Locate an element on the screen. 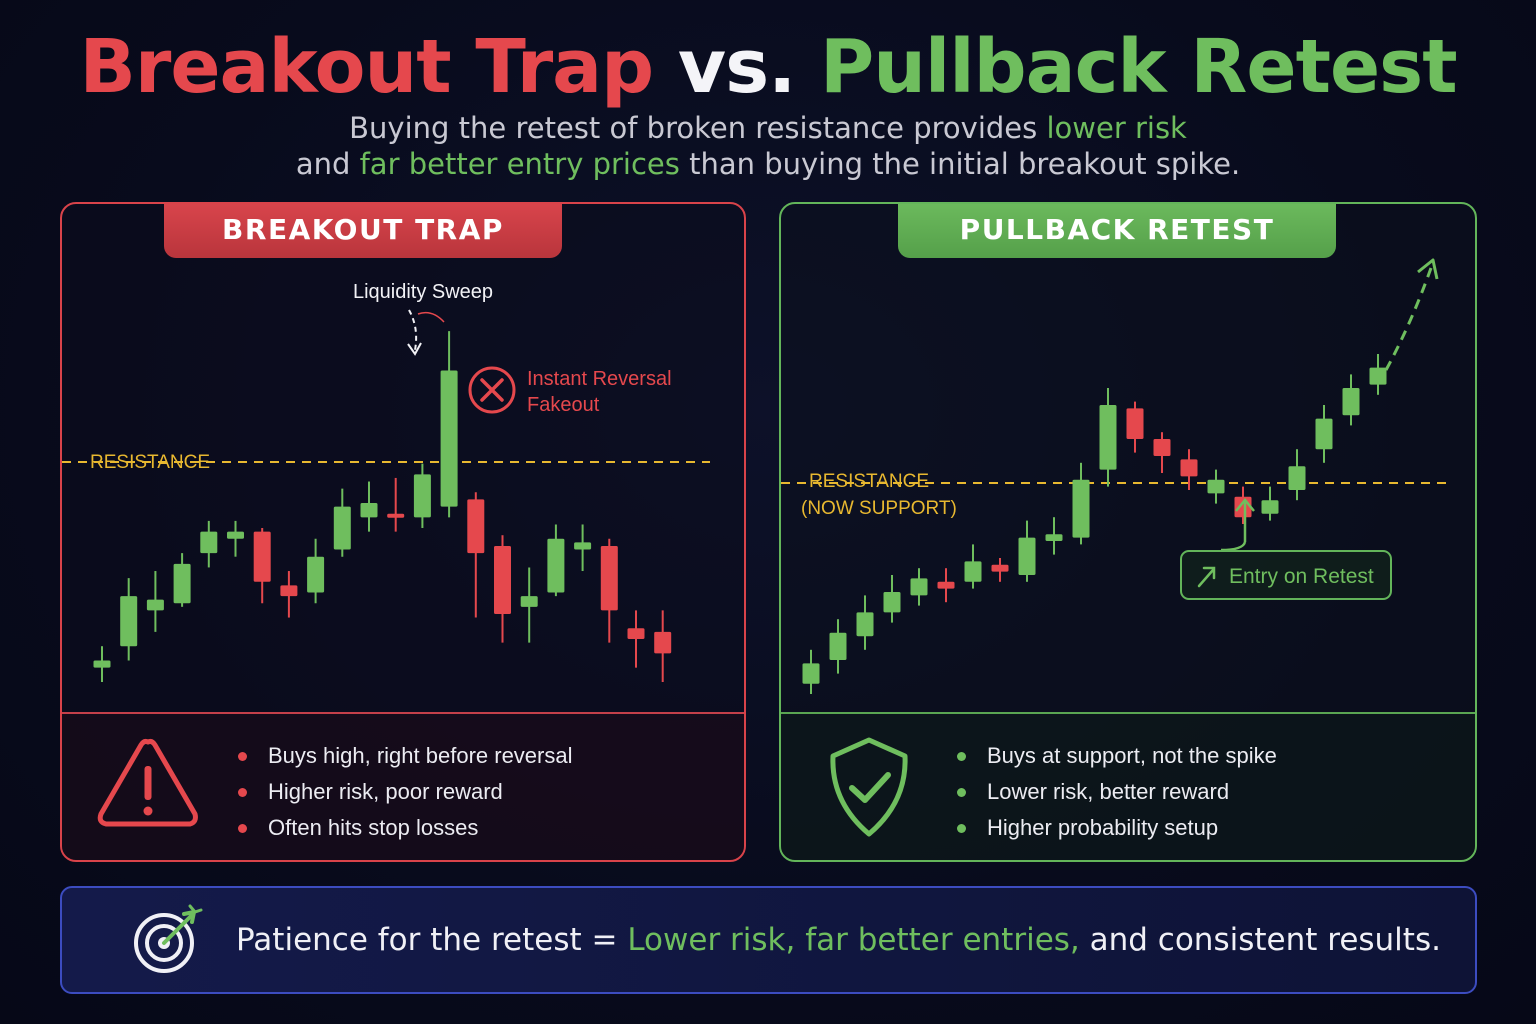 Image resolution: width=1536 pixels, height=1024 pixels. footer-text-post: and consistent results. is located at coordinates (1260, 940).